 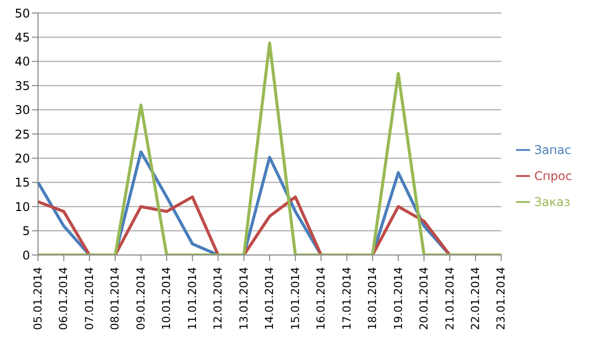 What do you see at coordinates (22, 13) in the screenshot?
I see `y-tick-label: 50` at bounding box center [22, 13].